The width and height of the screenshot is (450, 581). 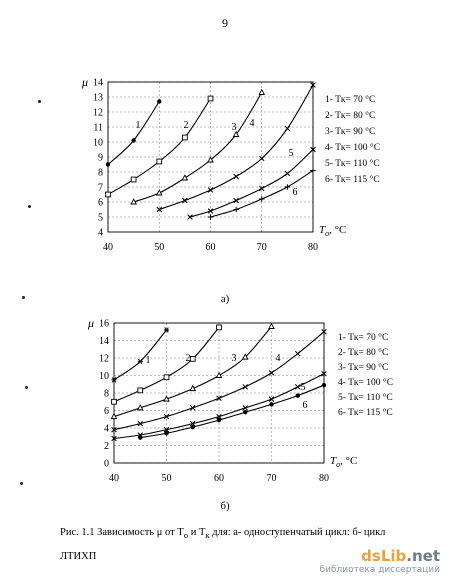 What do you see at coordinates (297, 532) in the screenshot?
I see `caption-text-rest: для: а- одноступенчатый цикл: б- цикл` at bounding box center [297, 532].